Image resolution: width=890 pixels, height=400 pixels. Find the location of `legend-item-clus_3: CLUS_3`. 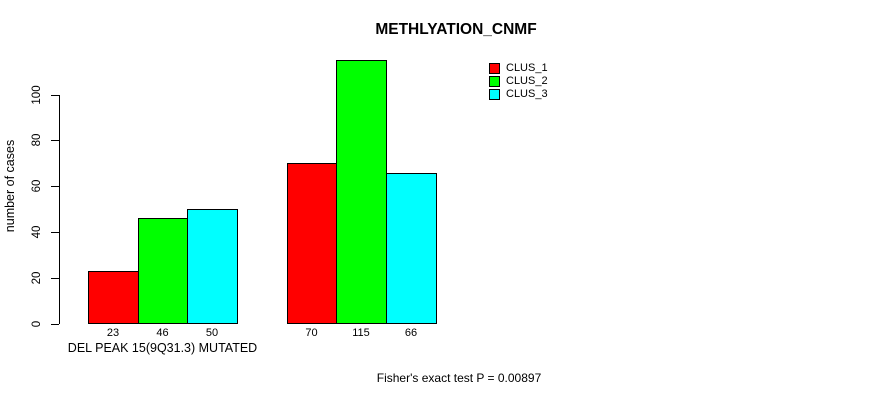

legend-item-clus_3: CLUS_3 is located at coordinates (518, 94).